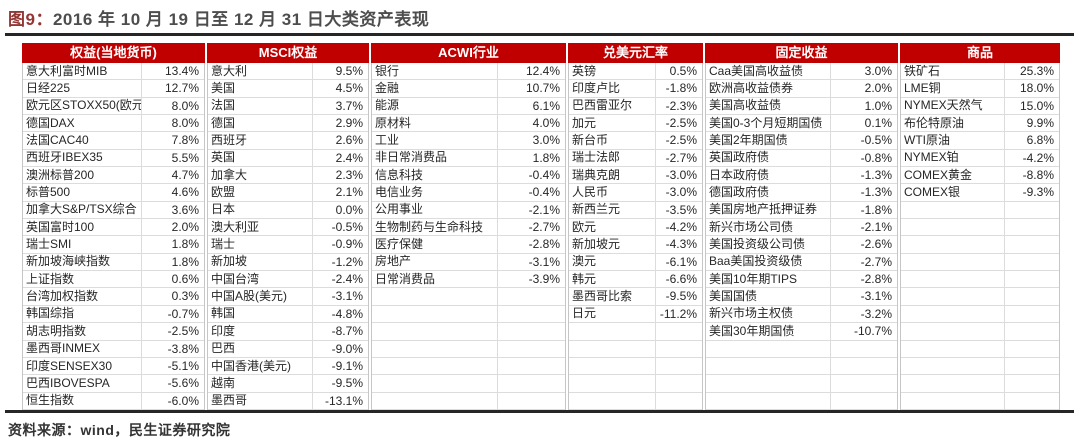 This screenshot has height=440, width=1080. Describe the element at coordinates (241, 19) in the screenshot. I see `figure-title-text: 2016 年 10 月 19 日至 12 月 31 日大类资产表现` at that location.